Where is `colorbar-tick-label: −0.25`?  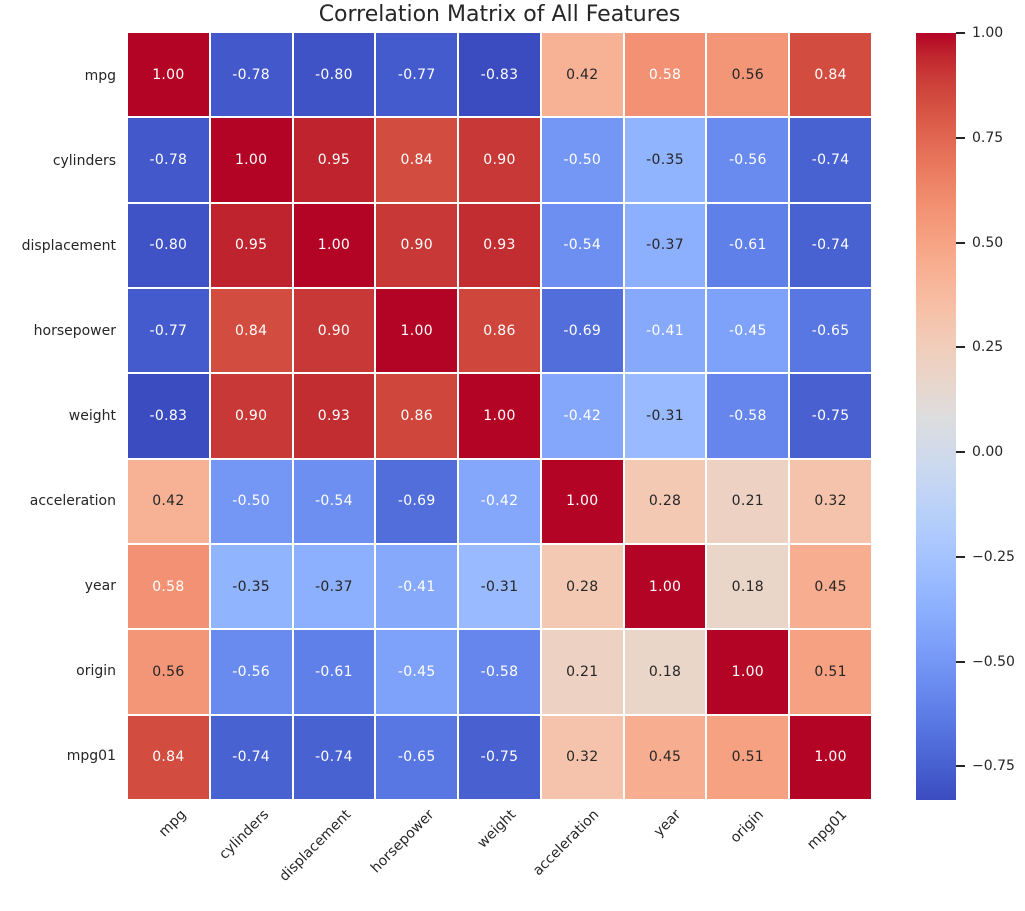
colorbar-tick-label: −0.25 is located at coordinates (993, 556).